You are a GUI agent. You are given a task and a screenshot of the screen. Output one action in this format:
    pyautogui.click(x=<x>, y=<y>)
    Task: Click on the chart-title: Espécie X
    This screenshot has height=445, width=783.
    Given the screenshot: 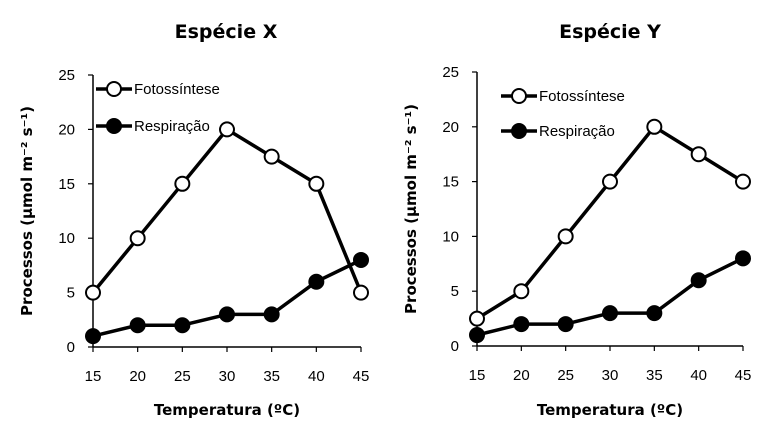 What is the action you would take?
    pyautogui.click(x=226, y=32)
    